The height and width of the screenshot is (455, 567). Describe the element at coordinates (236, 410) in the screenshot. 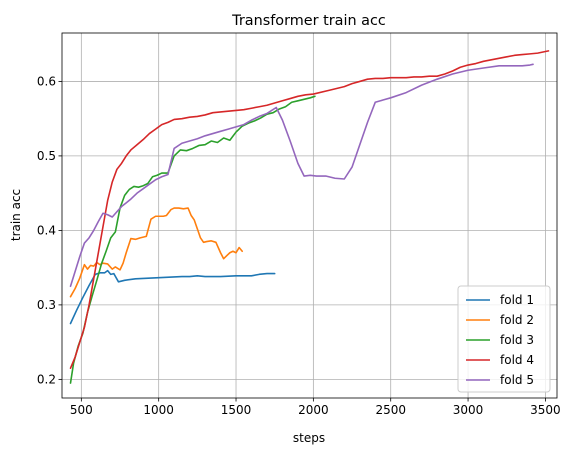

I see `x-tick-label: 1500` at that location.